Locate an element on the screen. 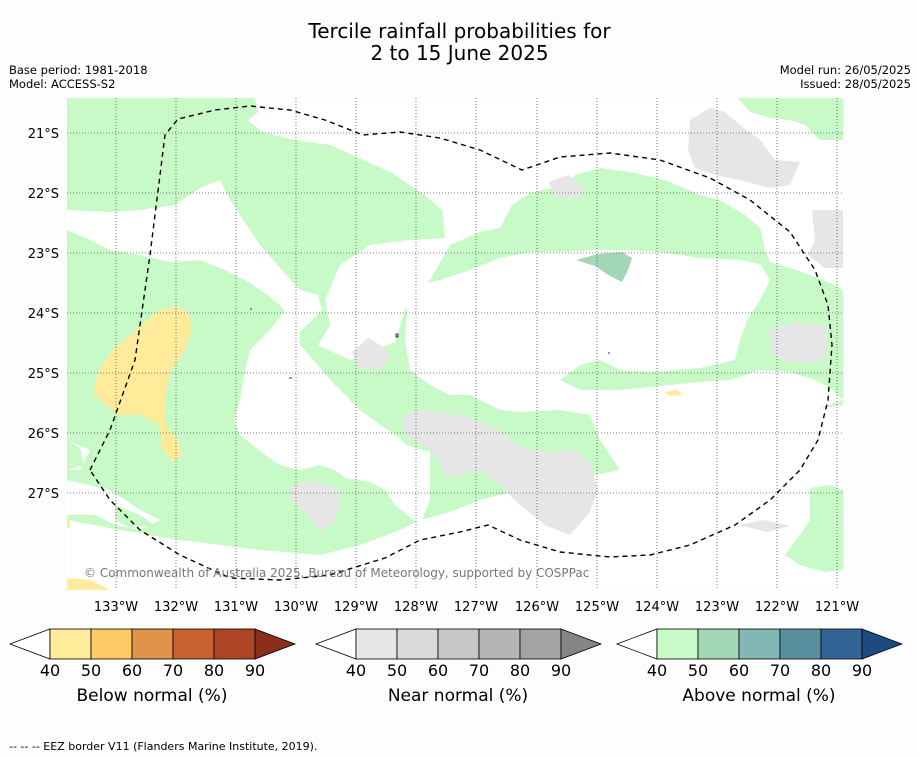 The width and height of the screenshot is (919, 758). above-normal-50-patch is located at coordinates (604, 267).